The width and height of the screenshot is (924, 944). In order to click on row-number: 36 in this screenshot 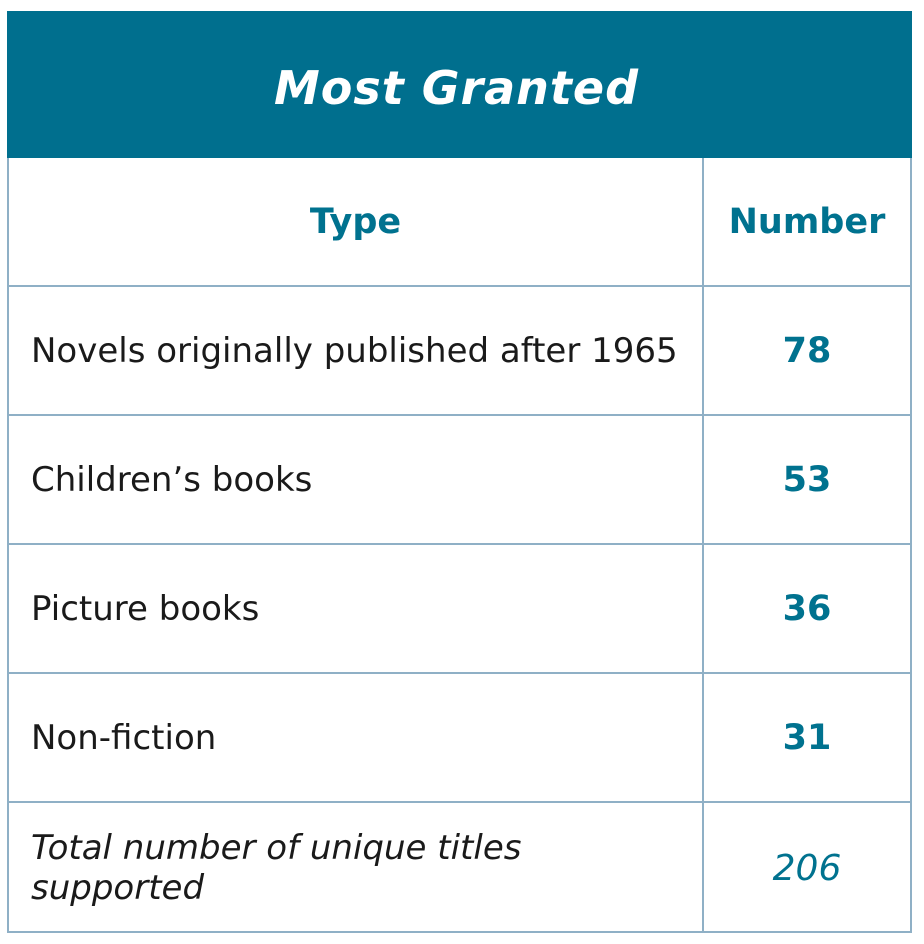, I will do `click(807, 608)`.